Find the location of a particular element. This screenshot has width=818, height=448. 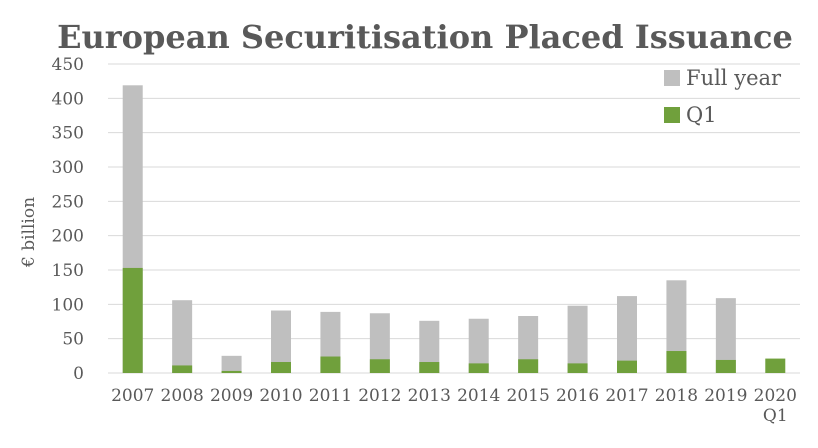

legend-swatch-full-year is located at coordinates (672, 78).